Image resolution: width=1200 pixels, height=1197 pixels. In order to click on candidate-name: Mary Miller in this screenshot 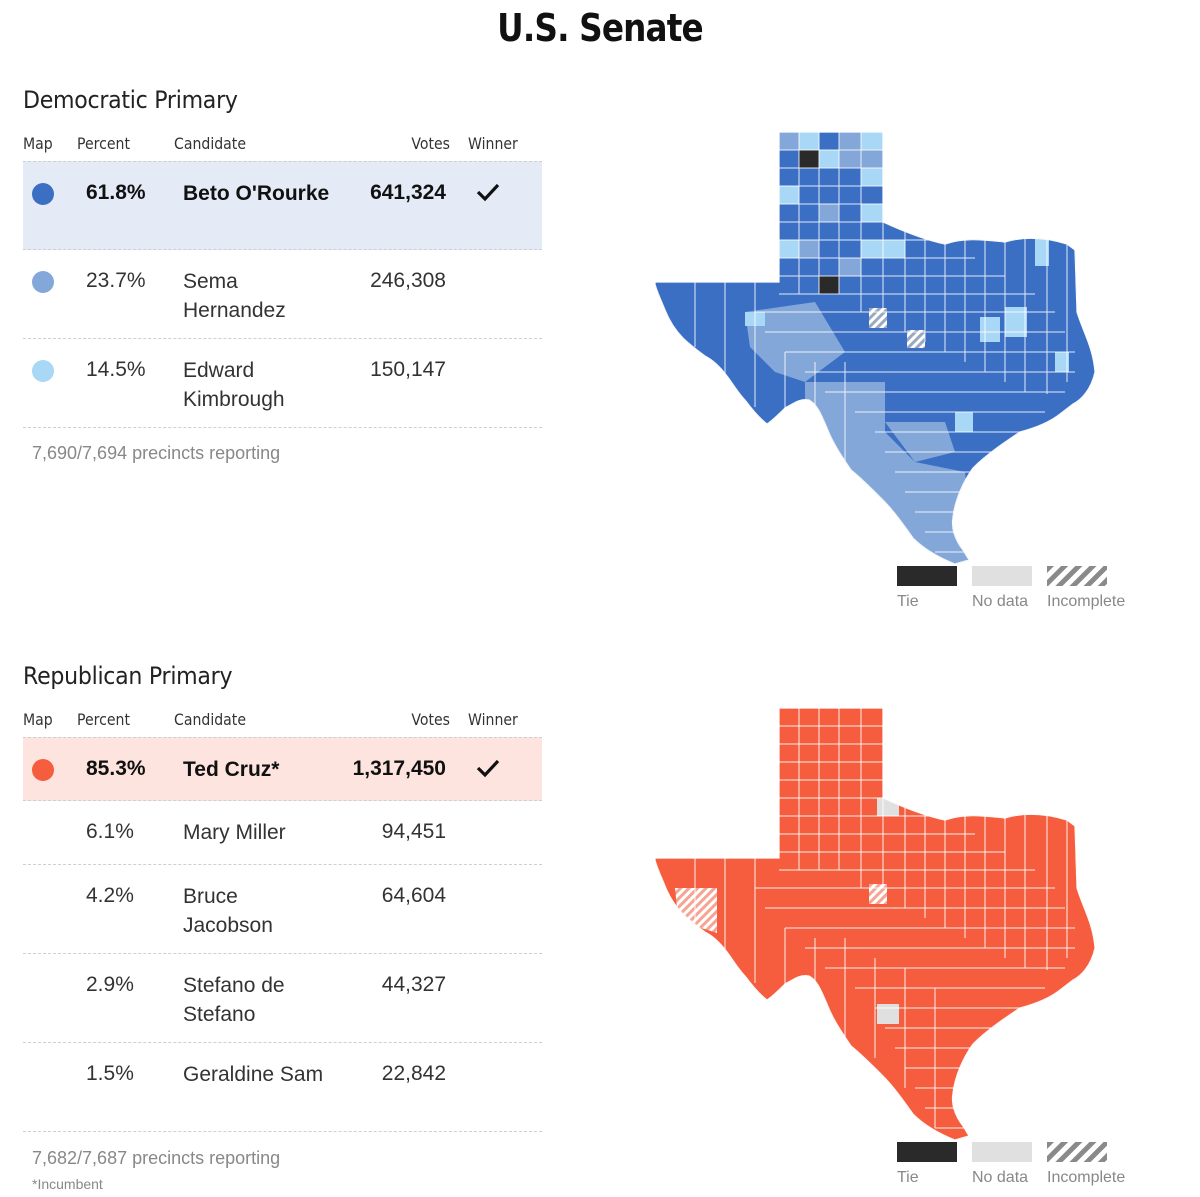, I will do `click(234, 832)`.